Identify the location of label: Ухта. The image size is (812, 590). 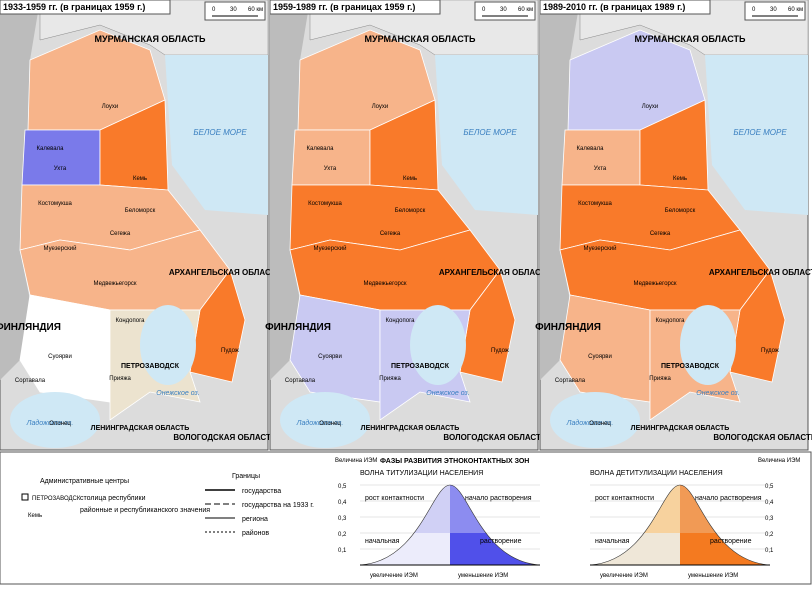
(330, 169).